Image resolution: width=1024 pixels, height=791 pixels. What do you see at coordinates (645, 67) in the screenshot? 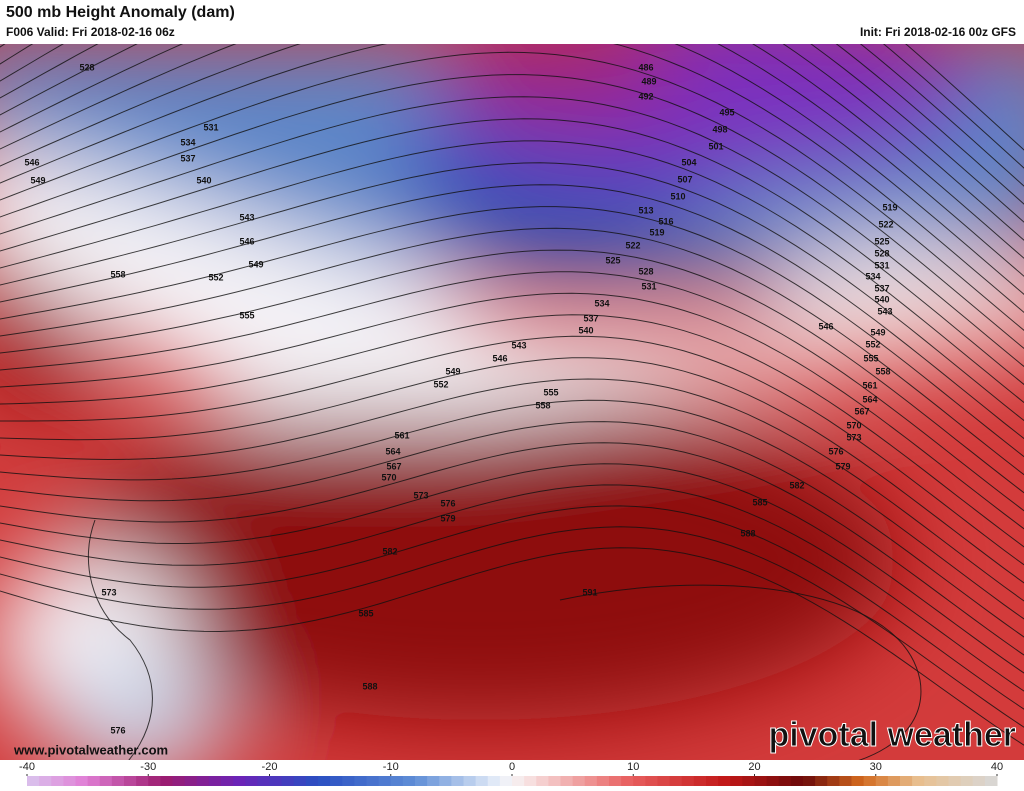
I see `contour-label: 486` at bounding box center [645, 67].